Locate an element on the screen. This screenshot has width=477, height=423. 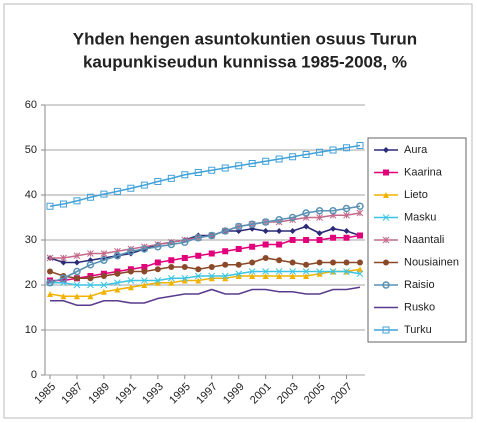
legend-label: Rusko is located at coordinates (419, 307).